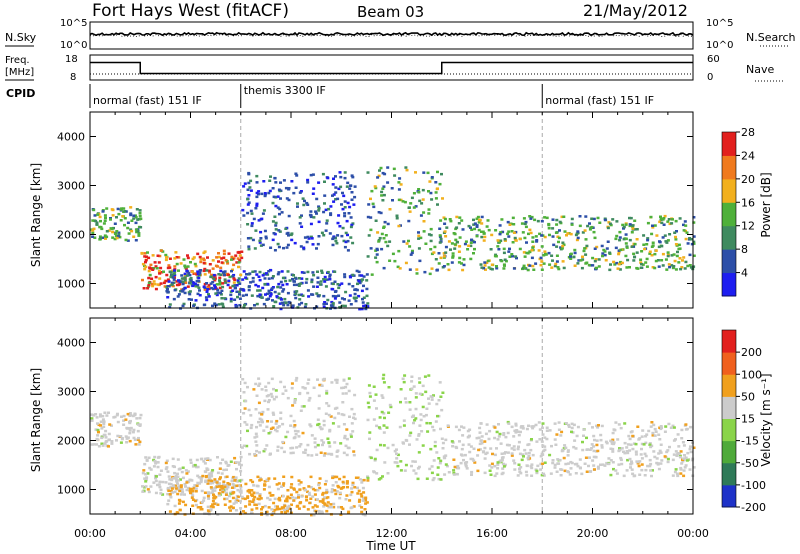 The width and height of the screenshot is (800, 554). What do you see at coordinates (390, 546) in the screenshot?
I see `x-axis-label: Time UT` at bounding box center [390, 546].